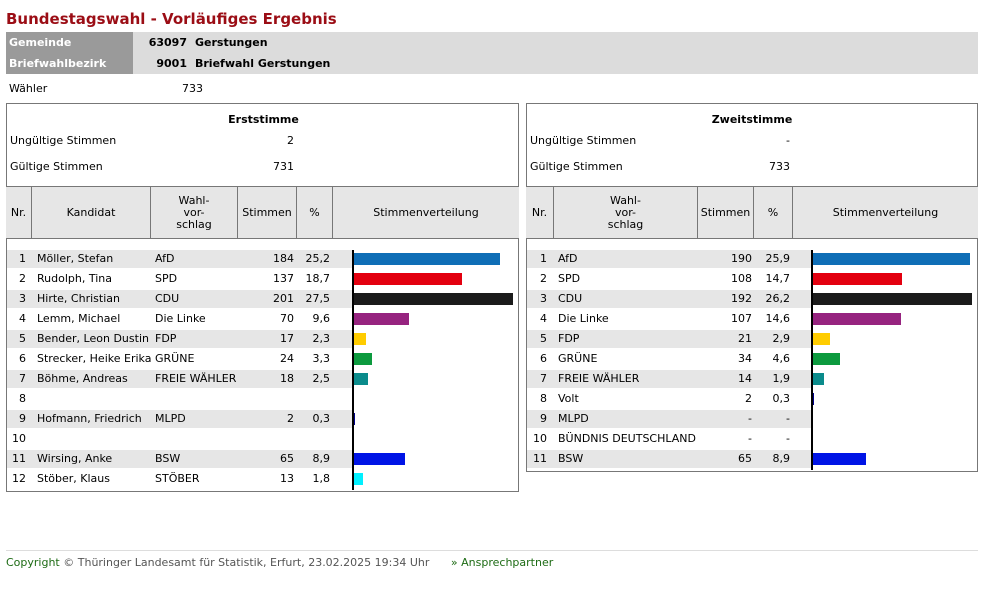  I want to click on row-partei: MLPD, so click(170, 418).